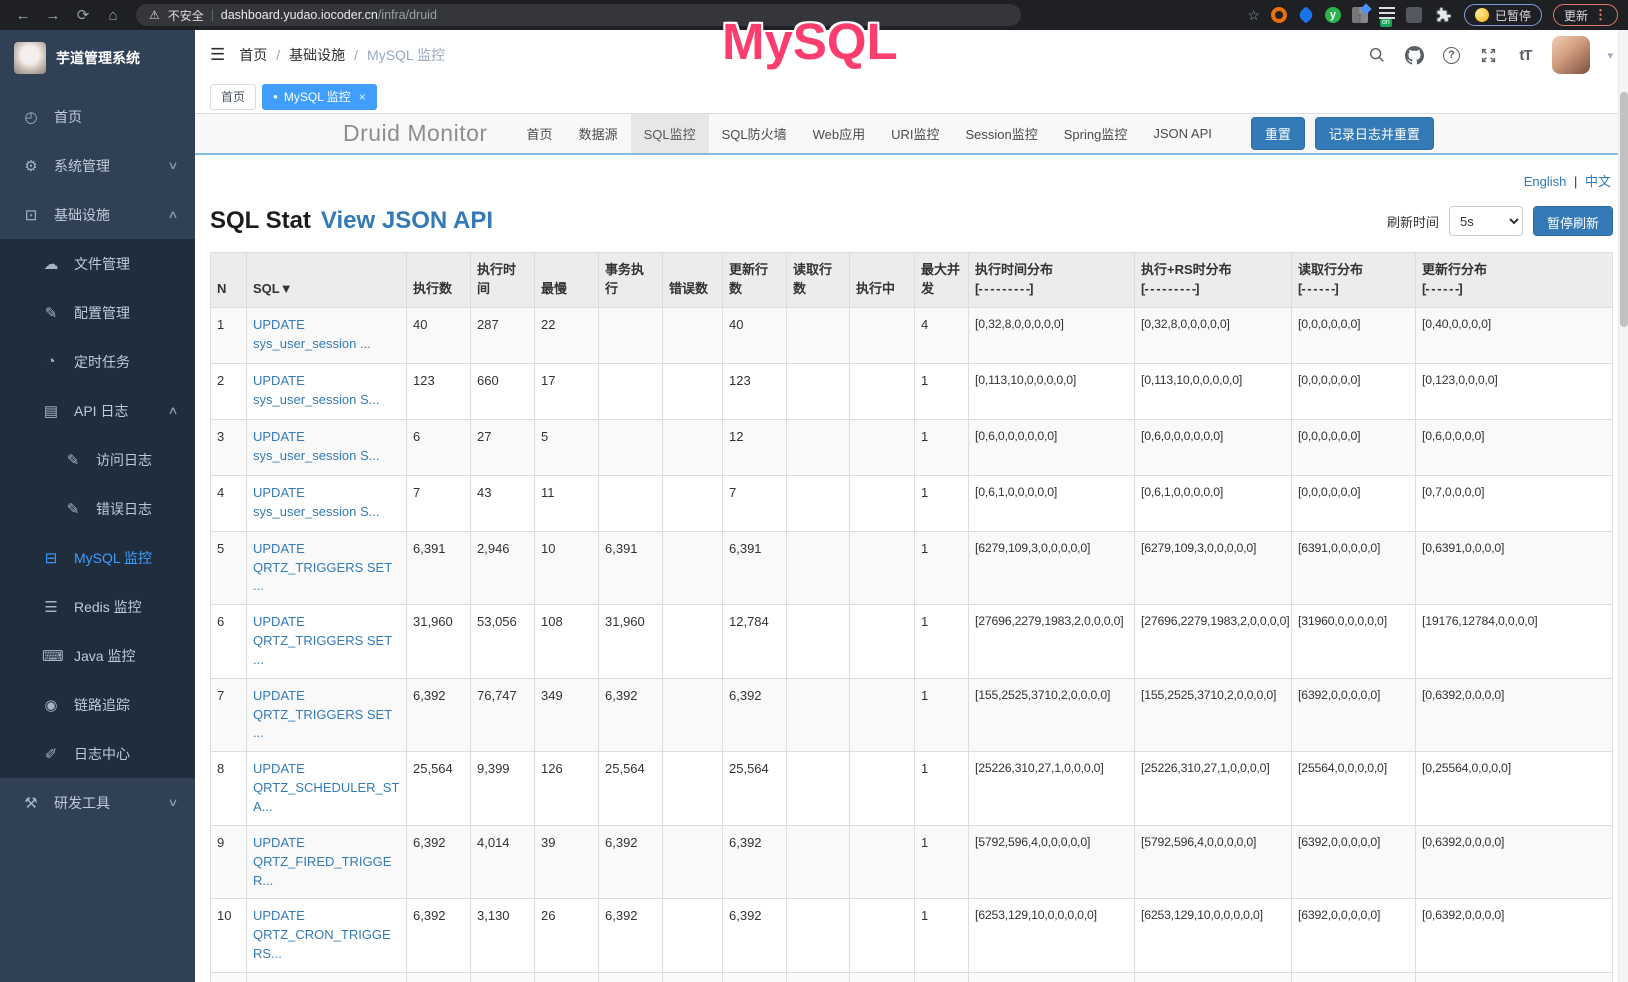 The width and height of the screenshot is (1628, 982). I want to click on breadcrumb-item: 基础设施, so click(317, 55).